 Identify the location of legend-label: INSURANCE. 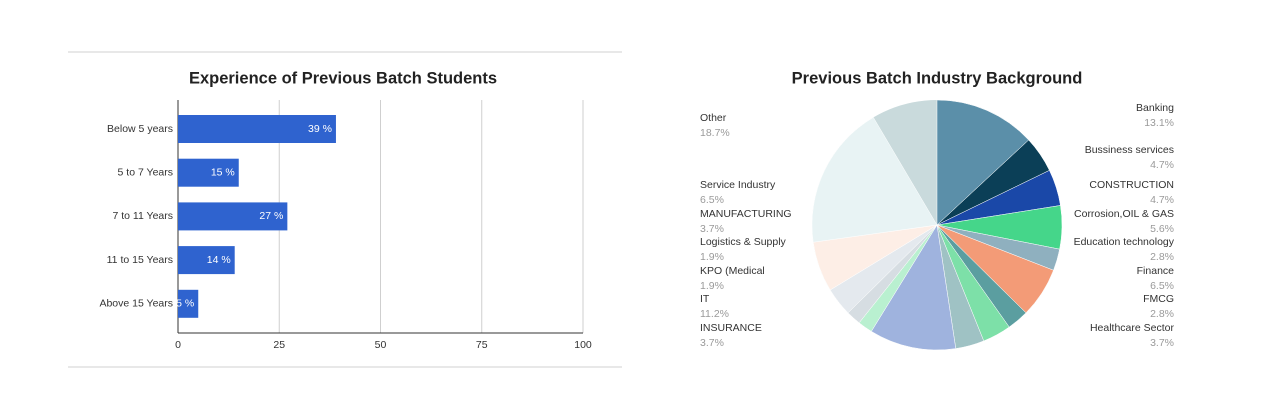
(731, 328).